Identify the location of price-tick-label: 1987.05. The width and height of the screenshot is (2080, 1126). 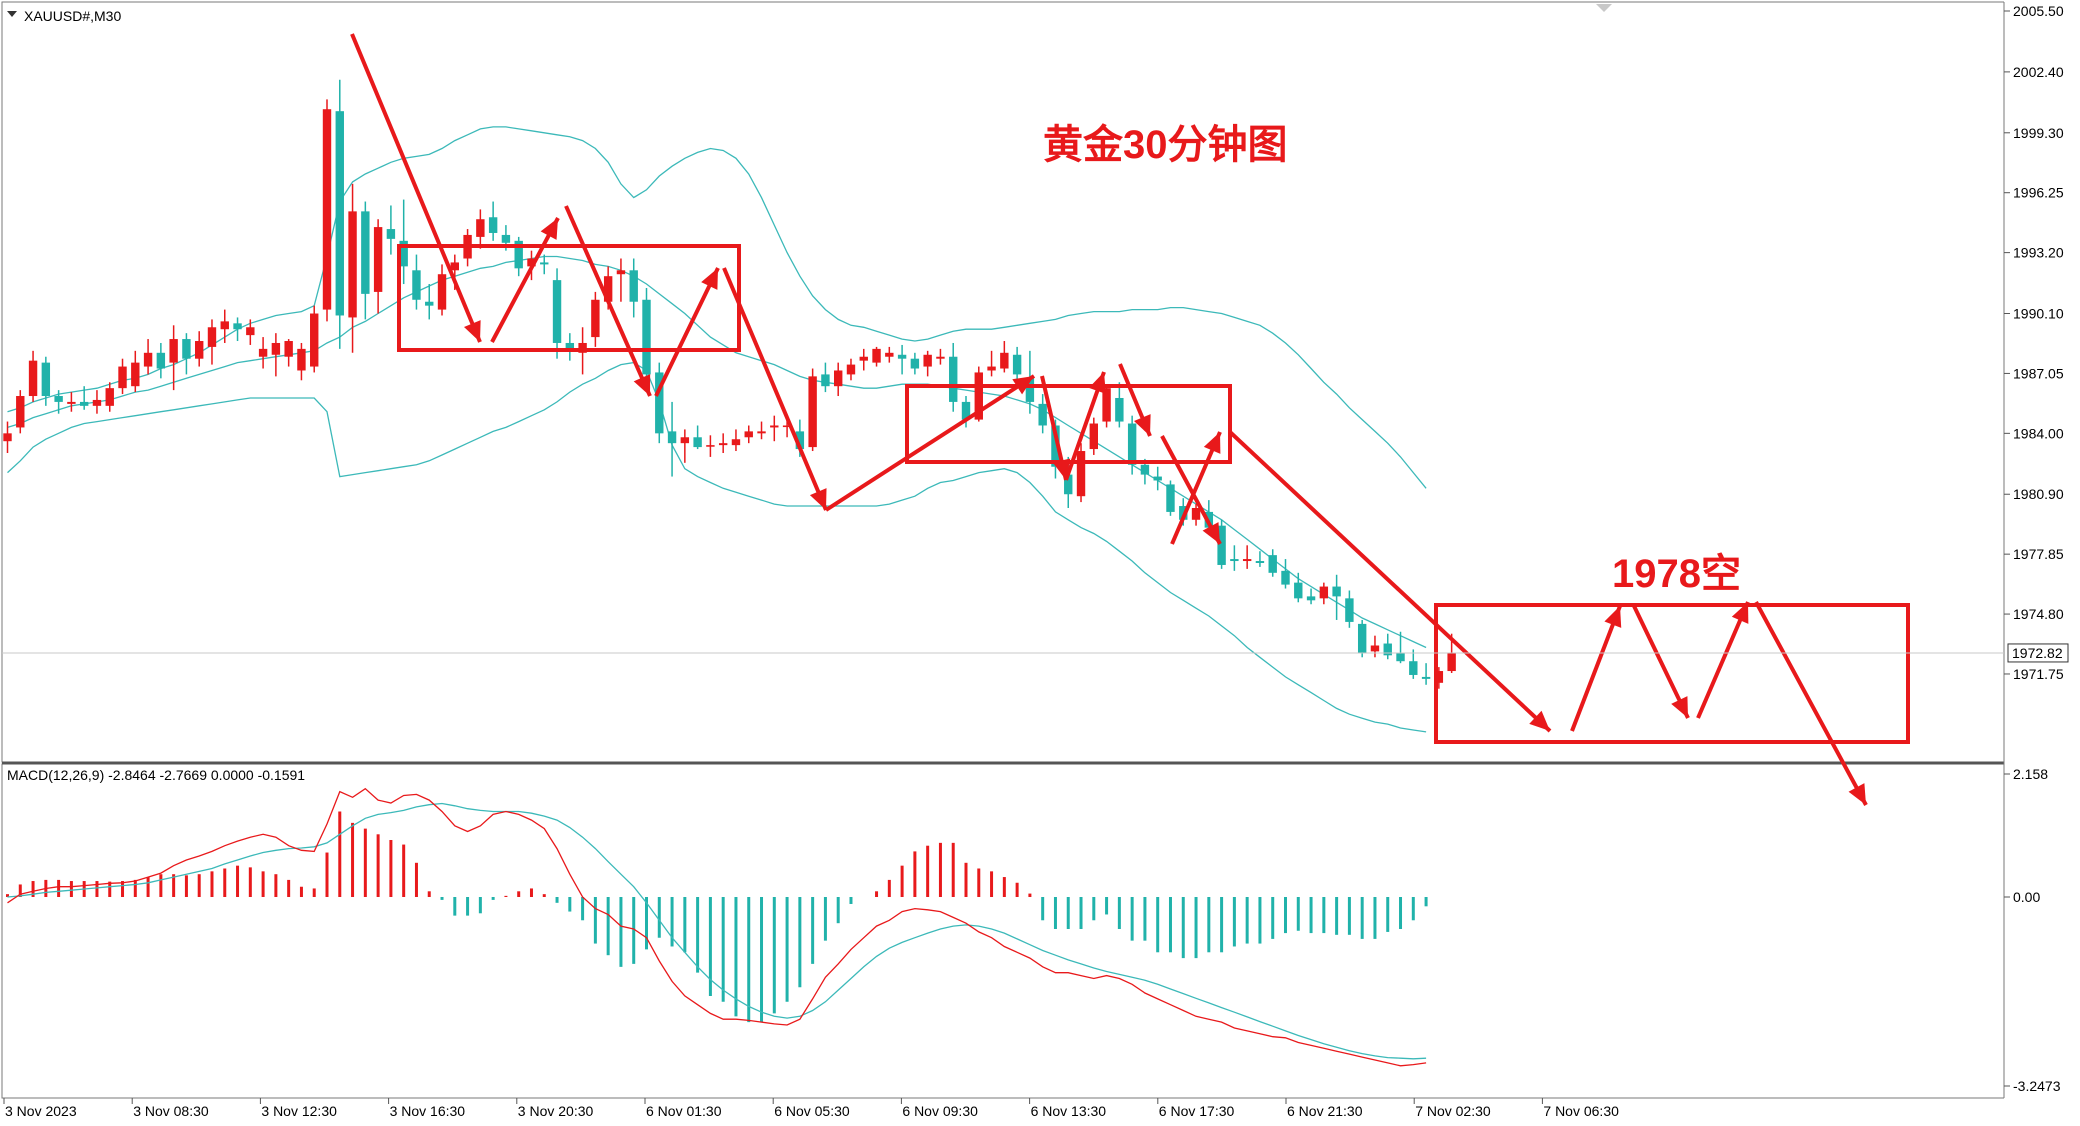
(2038, 373).